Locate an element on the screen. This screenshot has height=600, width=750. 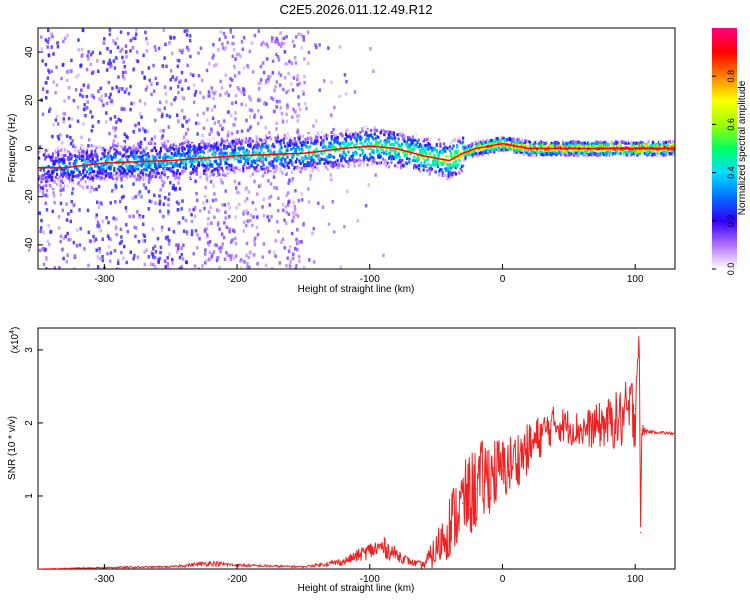
spectrogram-y-tick-label: -20 is located at coordinates (29, 196).